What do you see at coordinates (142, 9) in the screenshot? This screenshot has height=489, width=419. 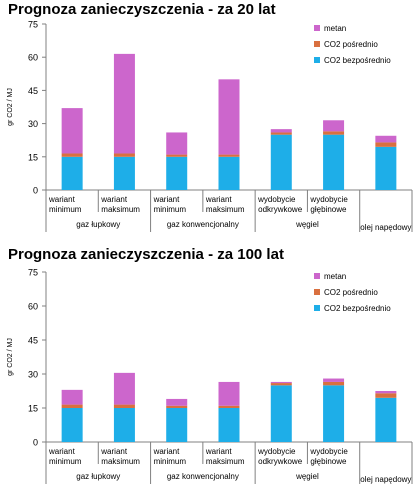 I see `chart-title: Prognoza zanieczyszczenia - za 20 lat` at bounding box center [142, 9].